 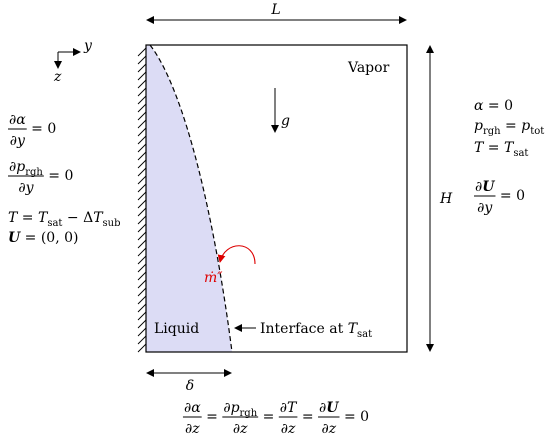 I want to click on equation: α = 0, so click(x=493, y=106).